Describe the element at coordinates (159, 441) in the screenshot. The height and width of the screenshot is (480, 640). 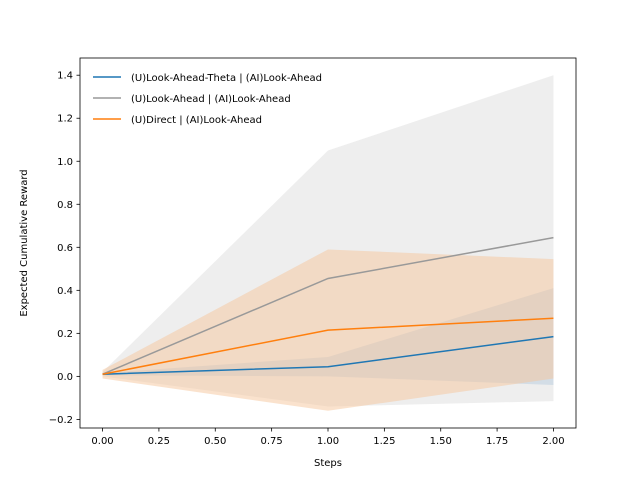
I see `x-tick-label: 0.25` at that location.